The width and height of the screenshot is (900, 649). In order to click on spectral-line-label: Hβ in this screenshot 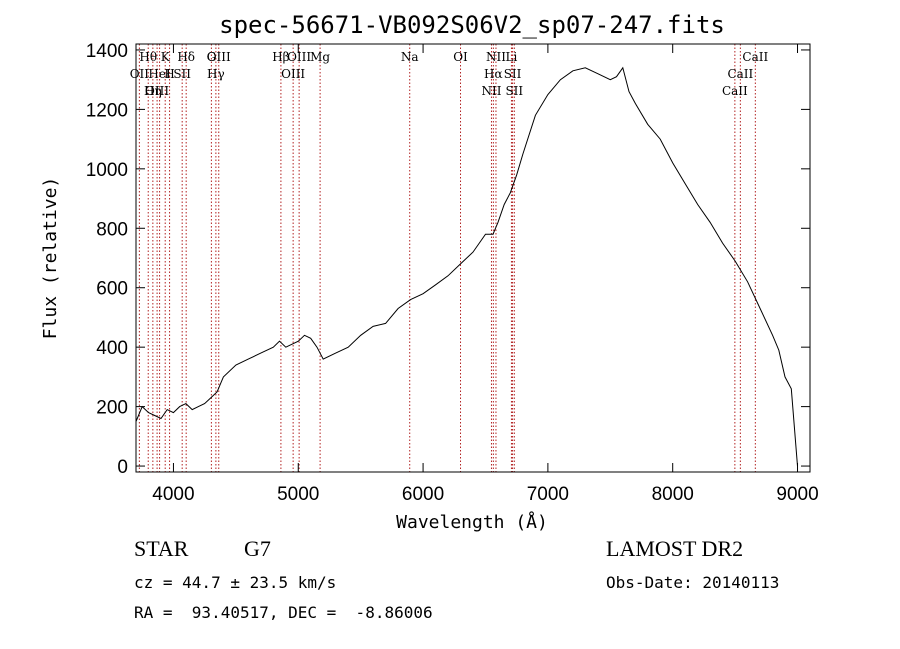, I will do `click(280, 57)`.